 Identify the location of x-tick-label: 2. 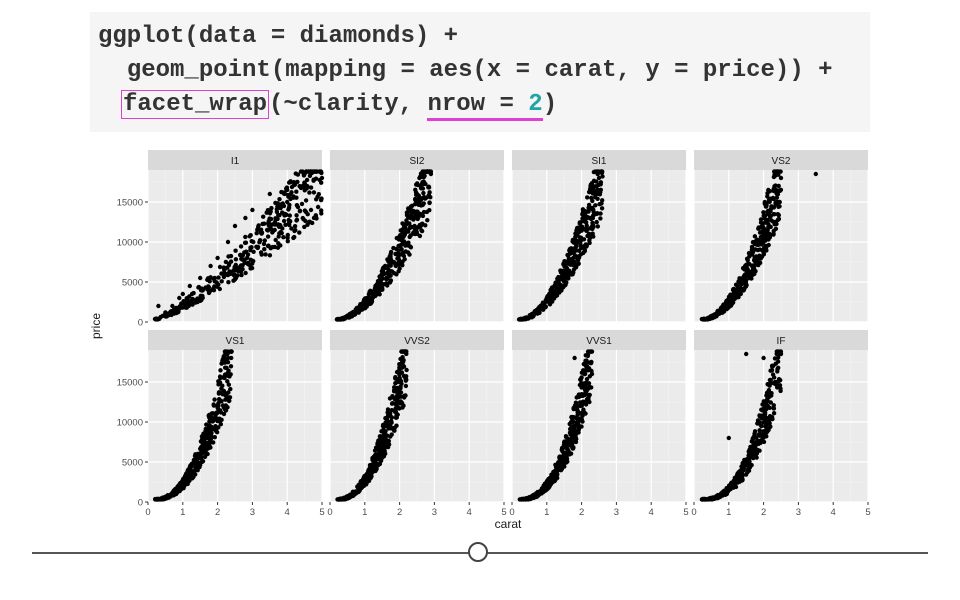
(581, 512).